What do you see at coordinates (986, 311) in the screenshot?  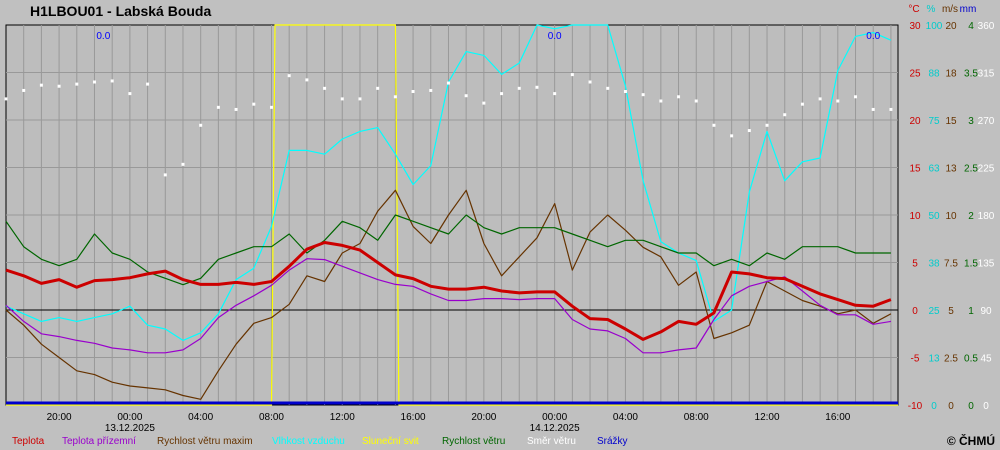 I see `axis-label-direction_deg: 90` at bounding box center [986, 311].